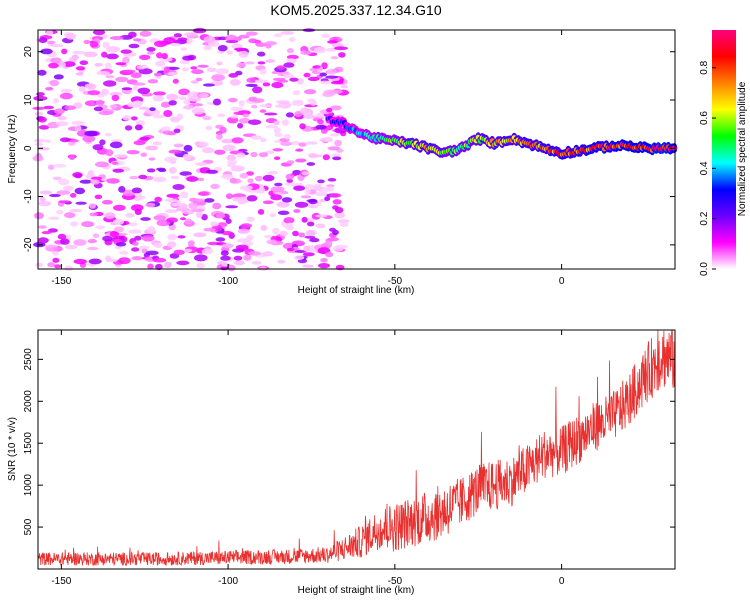 This screenshot has height=600, width=750. I want to click on y-tick-label: 1000, so click(28, 485).